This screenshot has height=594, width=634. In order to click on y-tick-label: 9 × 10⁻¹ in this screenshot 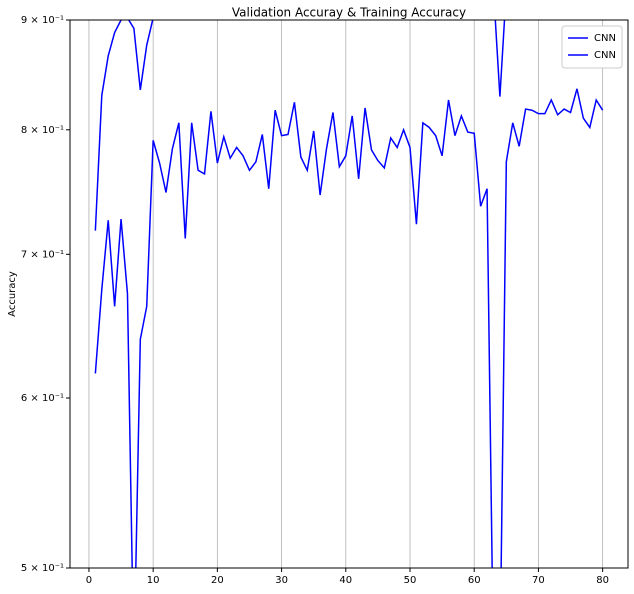, I will do `click(42, 20)`.